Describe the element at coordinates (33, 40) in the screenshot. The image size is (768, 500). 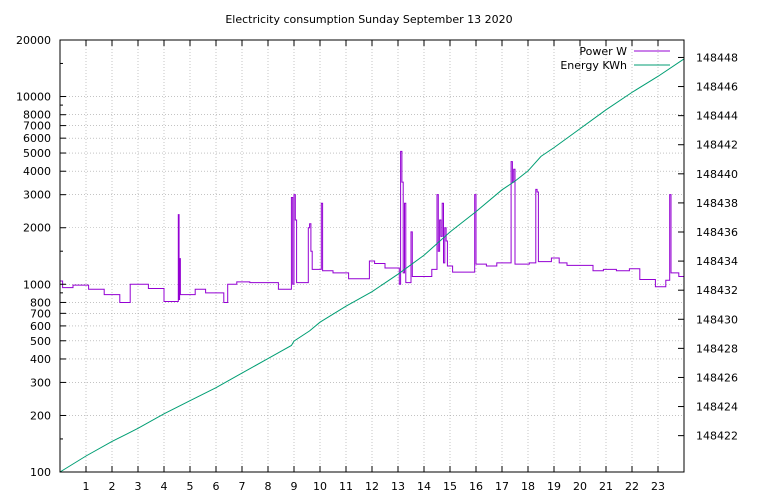
I see `y-left-tick-label: 20000` at that location.